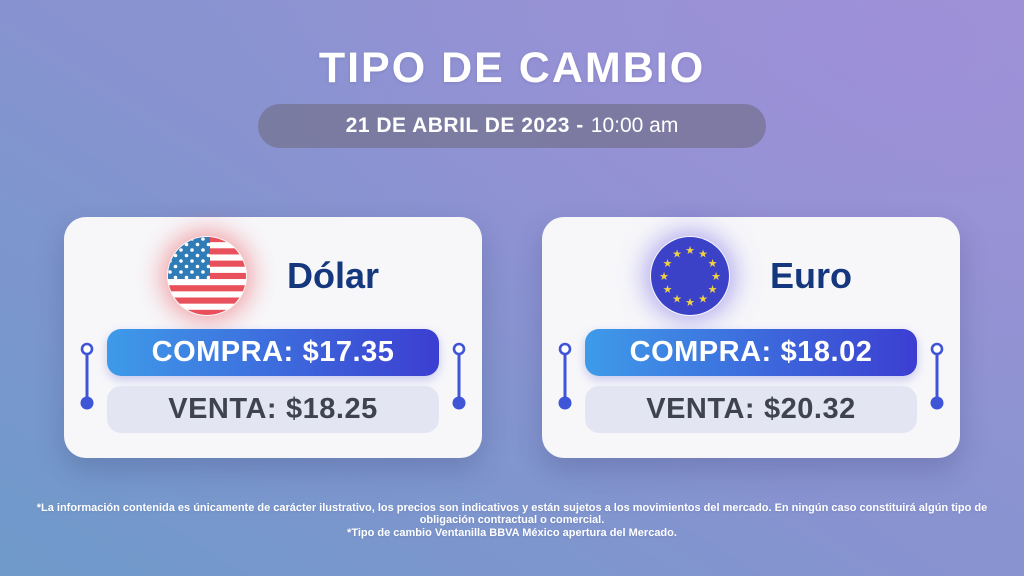  What do you see at coordinates (348, 352) in the screenshot?
I see `buy-value: $17.35` at bounding box center [348, 352].